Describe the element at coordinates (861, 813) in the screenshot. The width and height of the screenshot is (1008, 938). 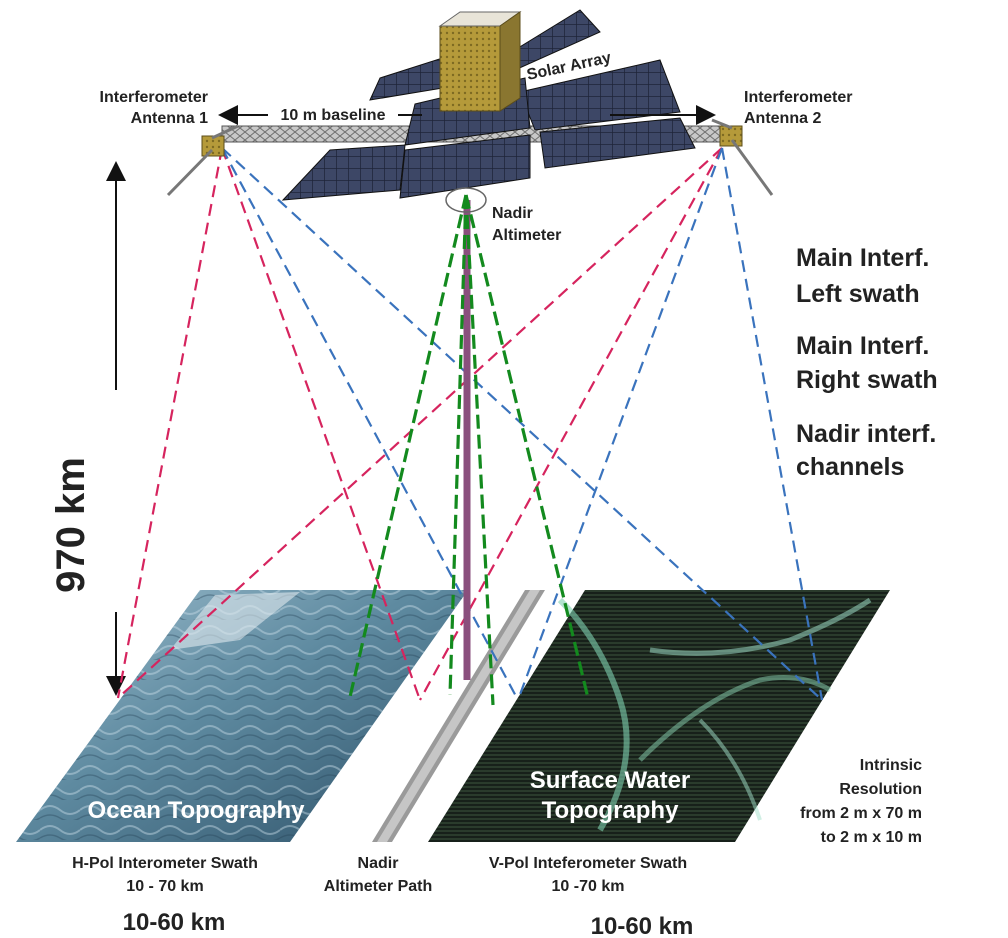
I see `resolution-line3: from 2 m x 70 m` at that location.